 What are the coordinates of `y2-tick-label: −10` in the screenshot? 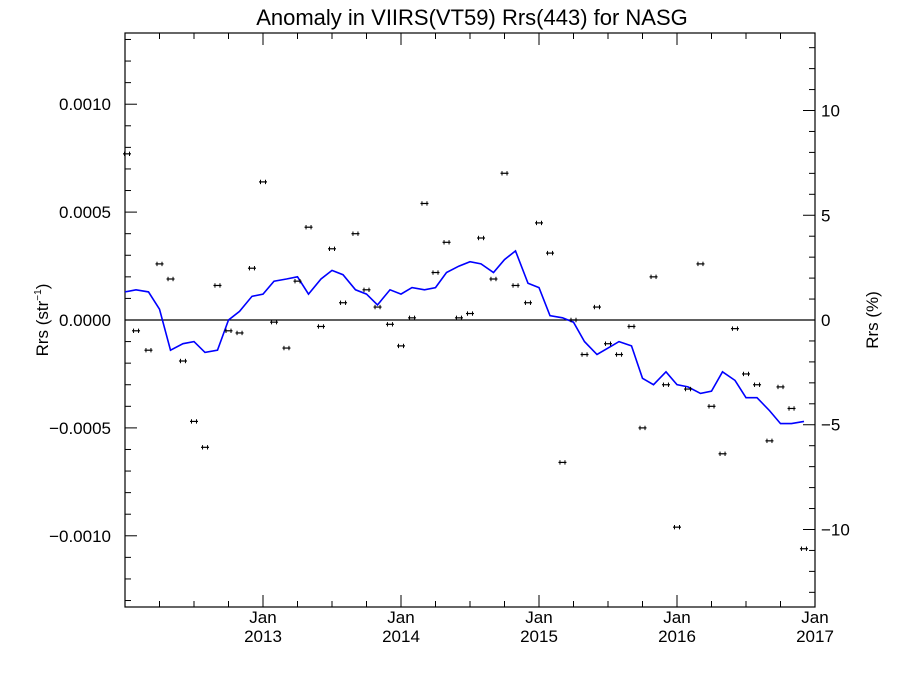 It's located at (835, 529).